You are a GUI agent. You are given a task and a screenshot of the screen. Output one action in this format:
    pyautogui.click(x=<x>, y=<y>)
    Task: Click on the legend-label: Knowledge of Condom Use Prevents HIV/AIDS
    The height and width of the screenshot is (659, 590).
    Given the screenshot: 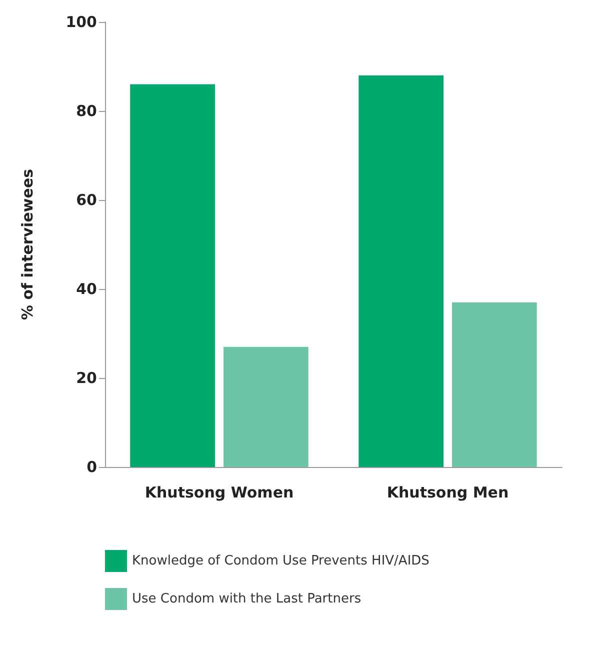 What is the action you would take?
    pyautogui.click(x=281, y=561)
    